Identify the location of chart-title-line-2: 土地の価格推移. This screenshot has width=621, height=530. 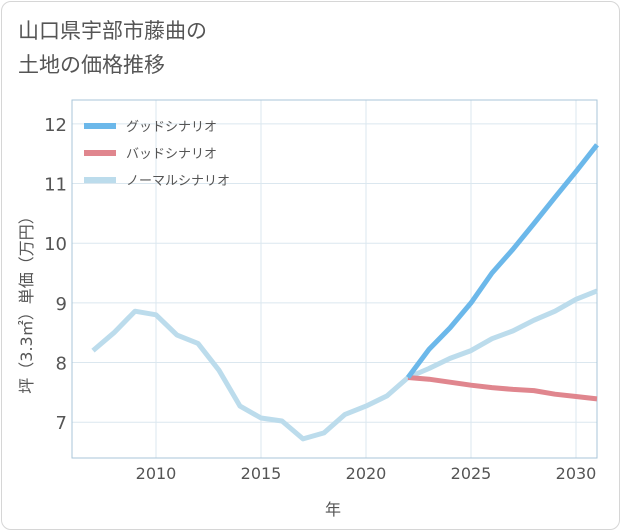
(91, 65).